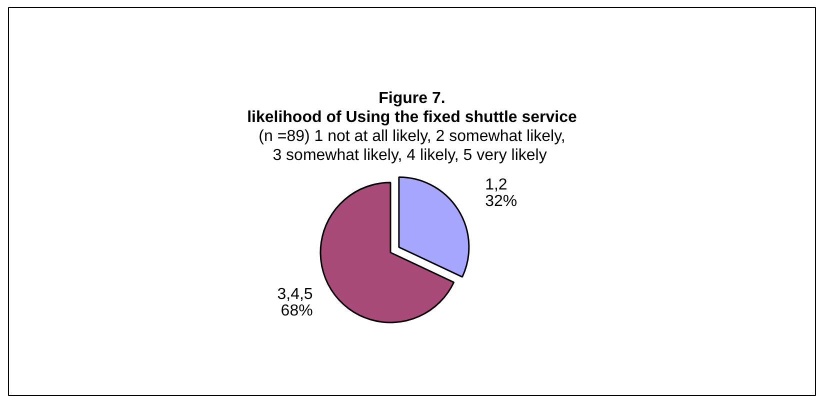 This screenshot has width=823, height=402. Describe the element at coordinates (412, 146) in the screenshot. I see `chart-subtitle: (n =89) 1 not at all likely, 2 somewhat likely, 3 somewhat likely, 4 likely, 5 very likely` at that location.